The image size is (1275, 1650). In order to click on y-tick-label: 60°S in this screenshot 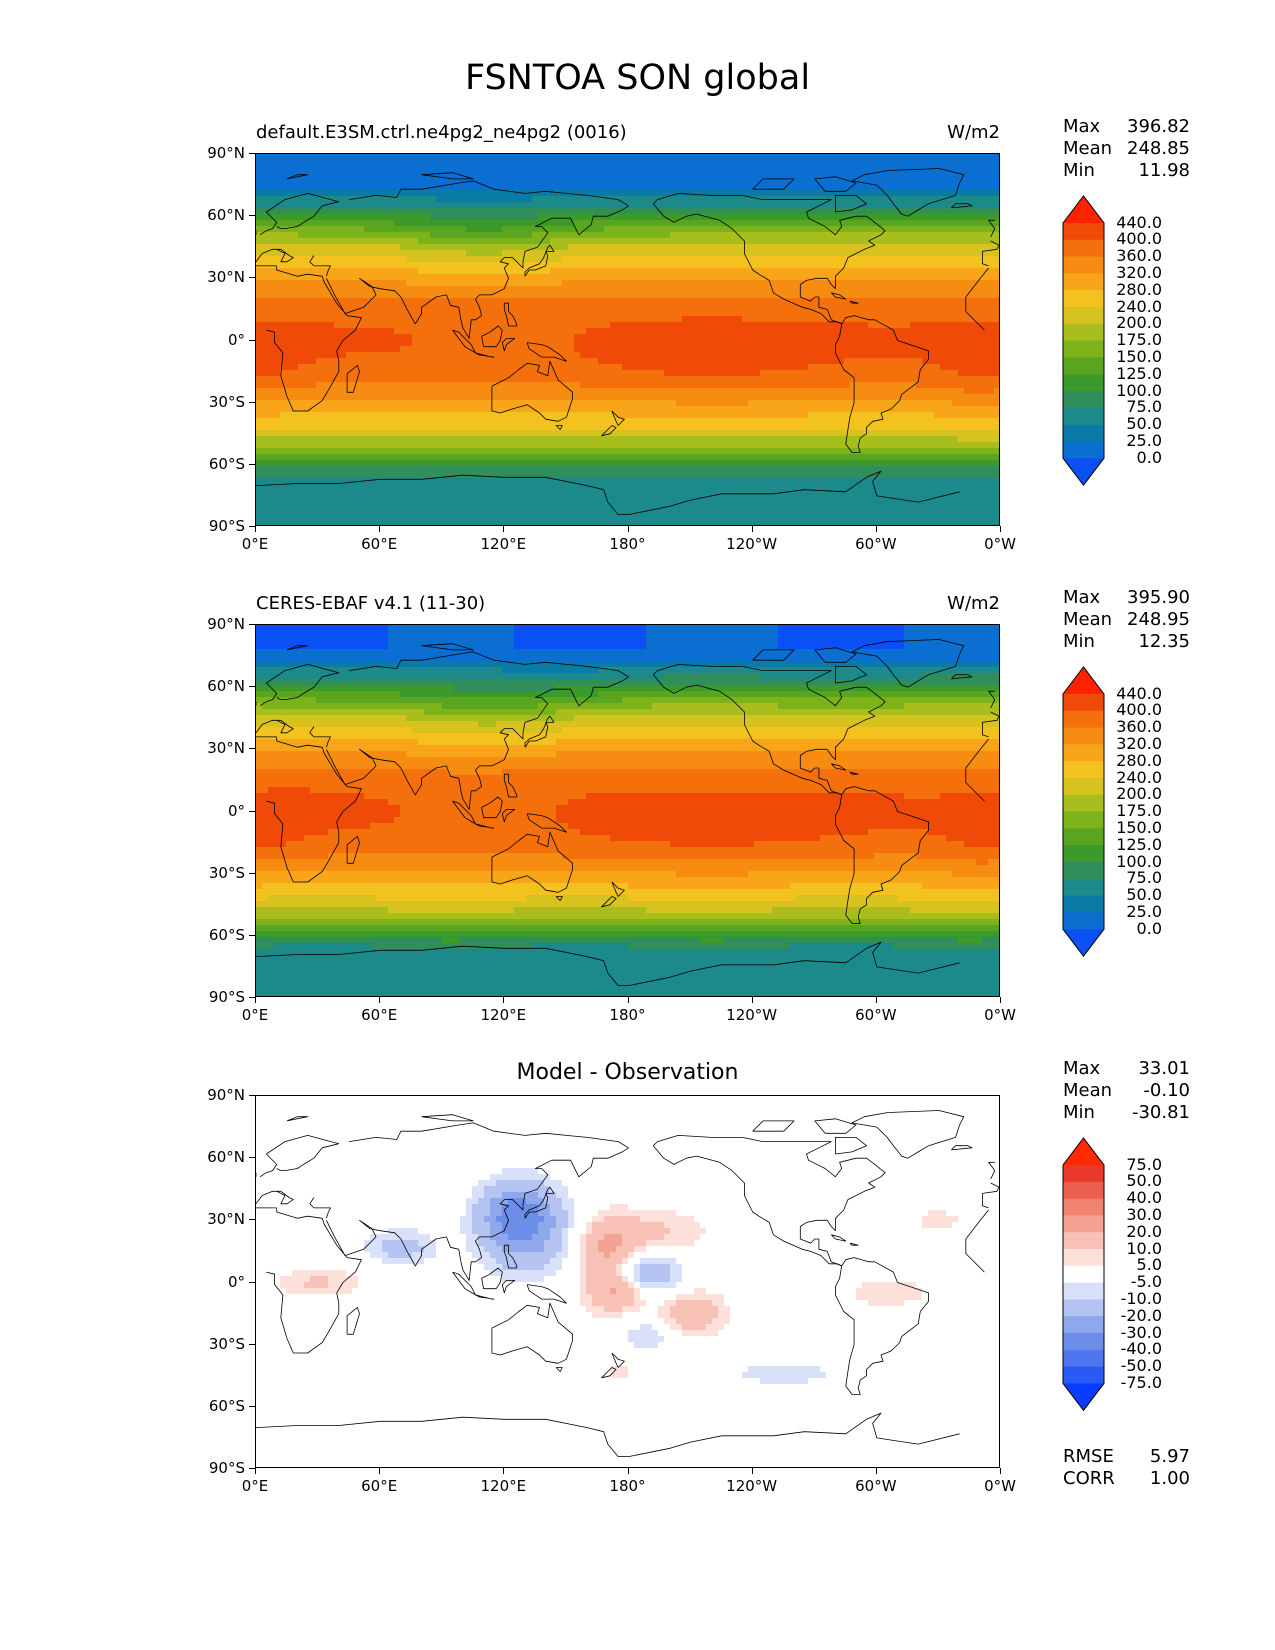, I will do `click(215, 935)`.